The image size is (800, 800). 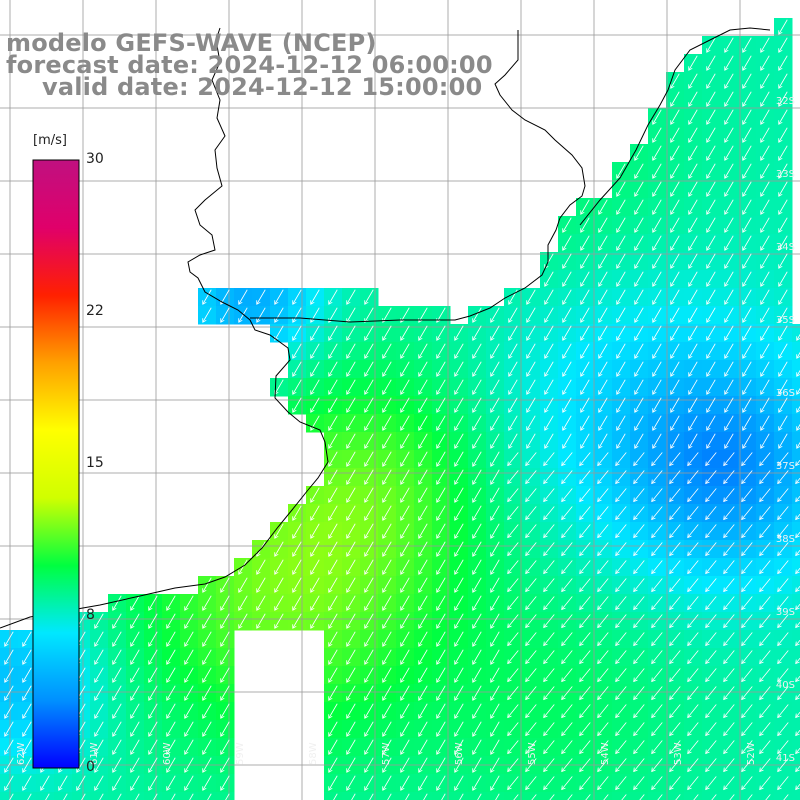 I want to click on lon-label: 56W, so click(x=459, y=753).